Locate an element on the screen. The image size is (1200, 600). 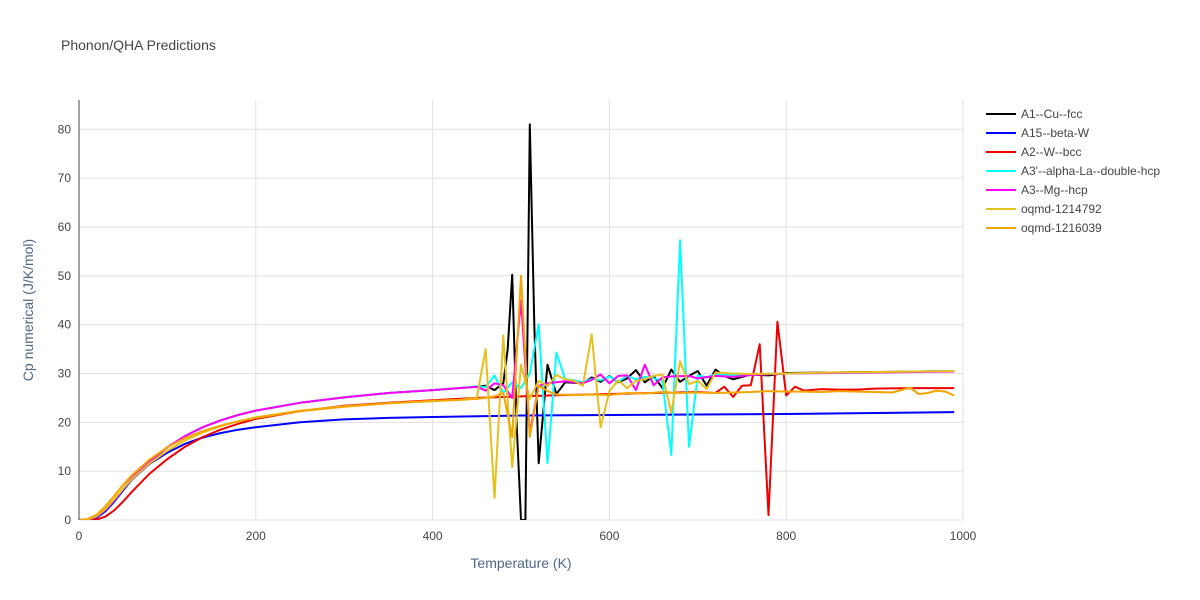
x-axis-ticks: 0 200 400 600 800 1000 is located at coordinates (526, 536).